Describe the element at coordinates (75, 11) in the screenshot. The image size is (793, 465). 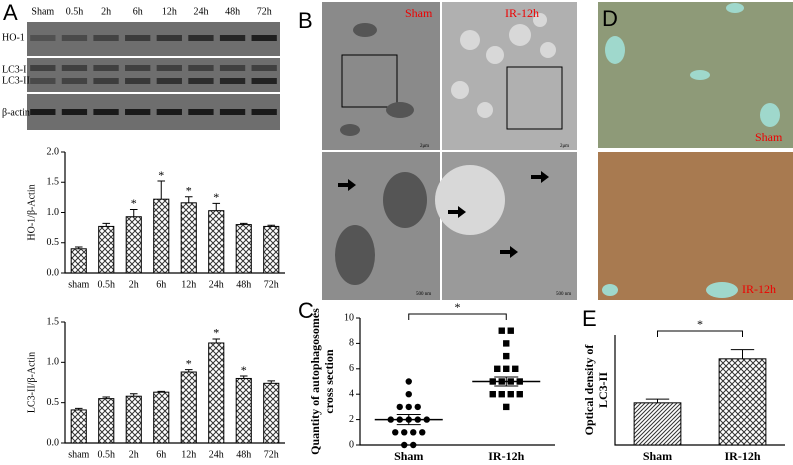
I see `blot-lane-label: 0.5h` at that location.